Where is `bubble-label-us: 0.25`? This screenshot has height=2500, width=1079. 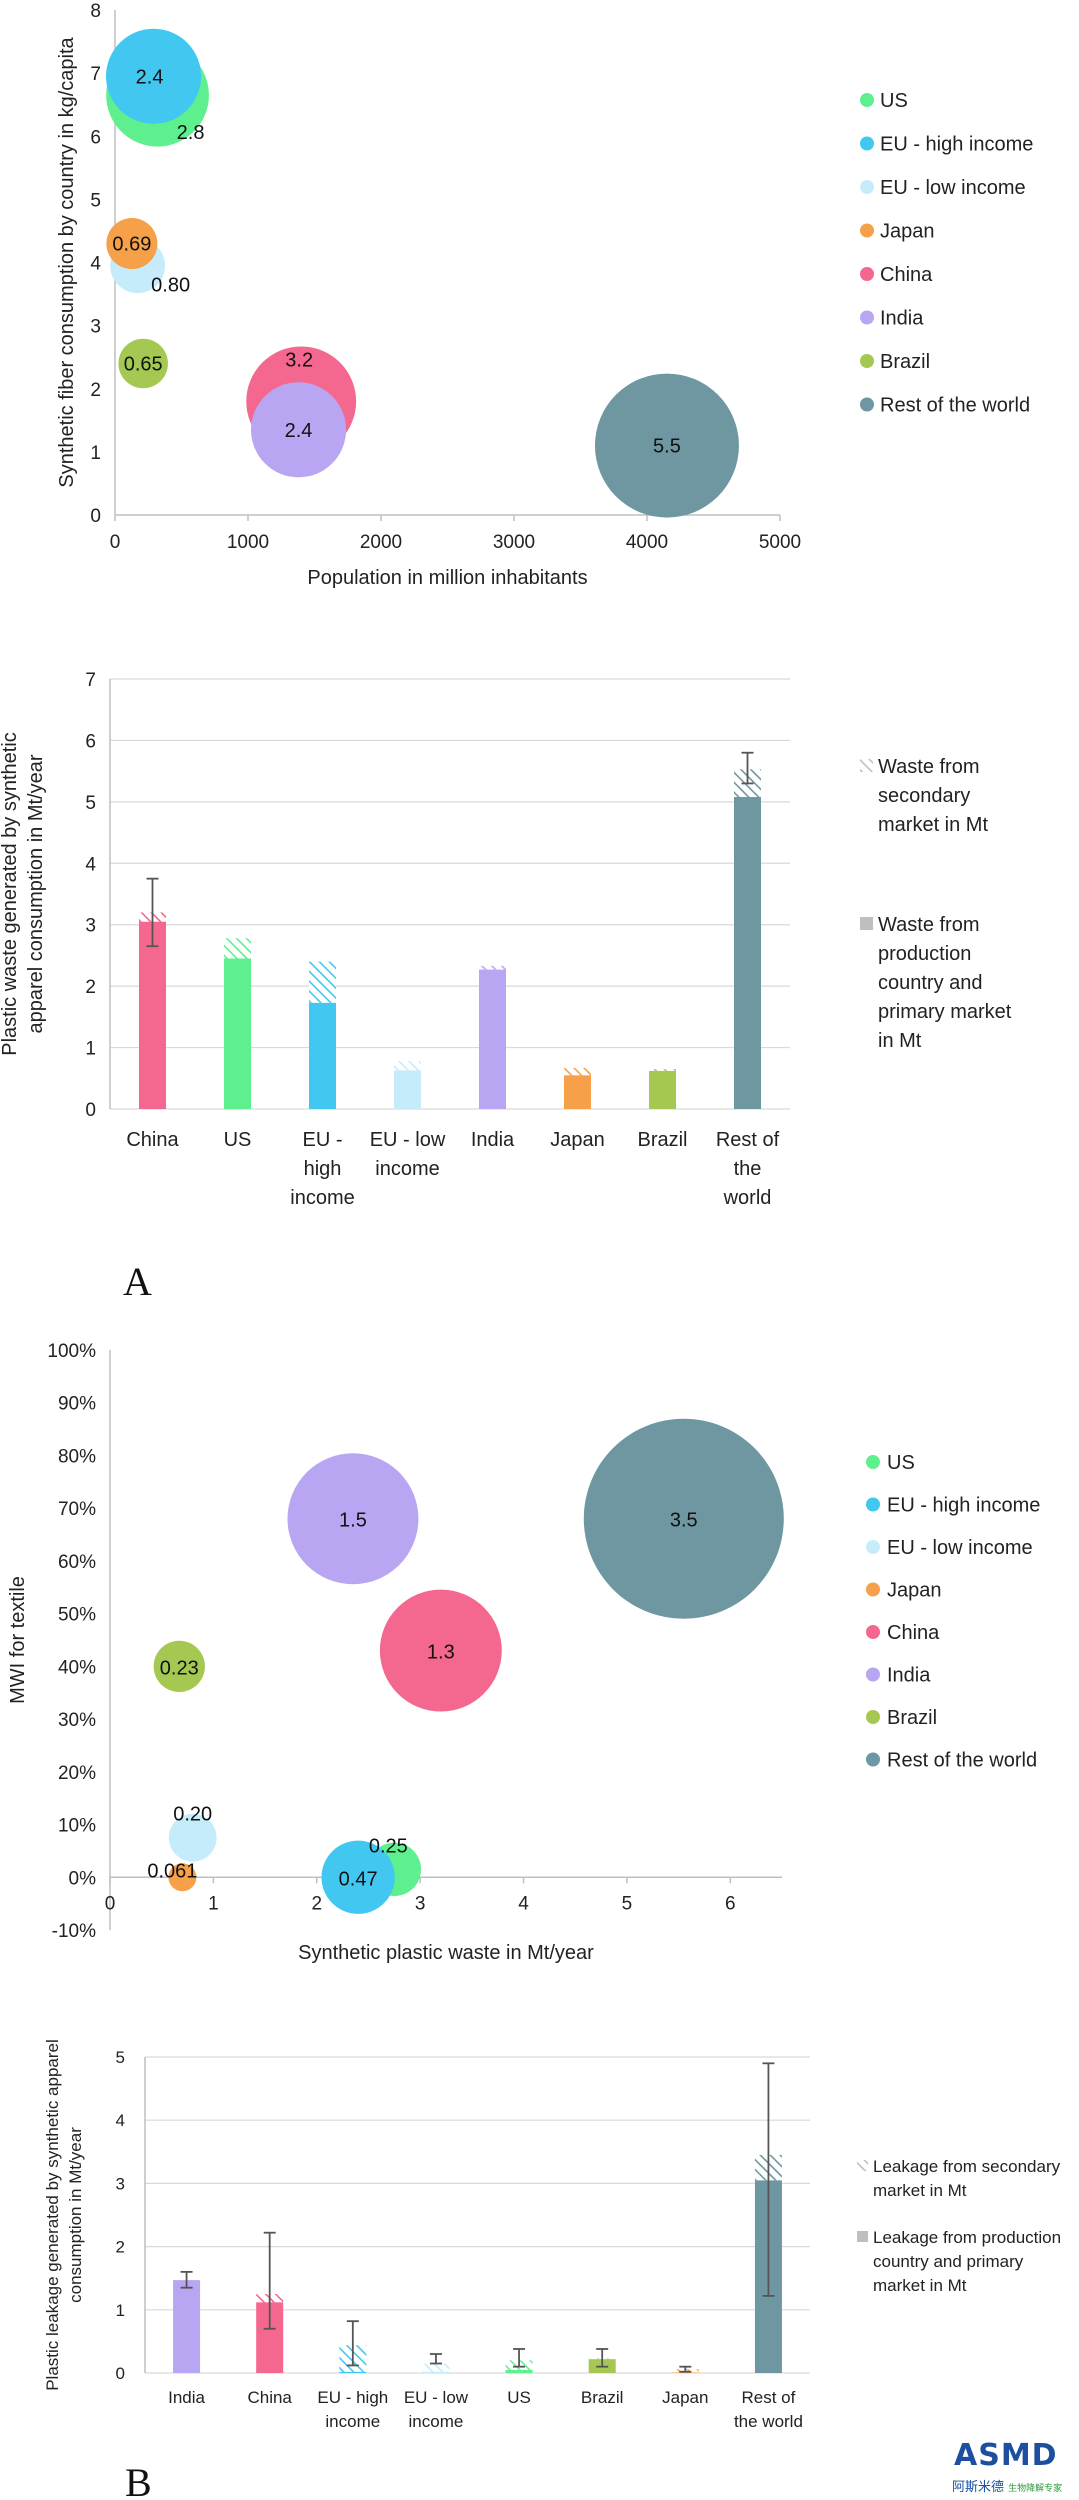
bubble-label-us: 0.25 is located at coordinates (388, 1846).